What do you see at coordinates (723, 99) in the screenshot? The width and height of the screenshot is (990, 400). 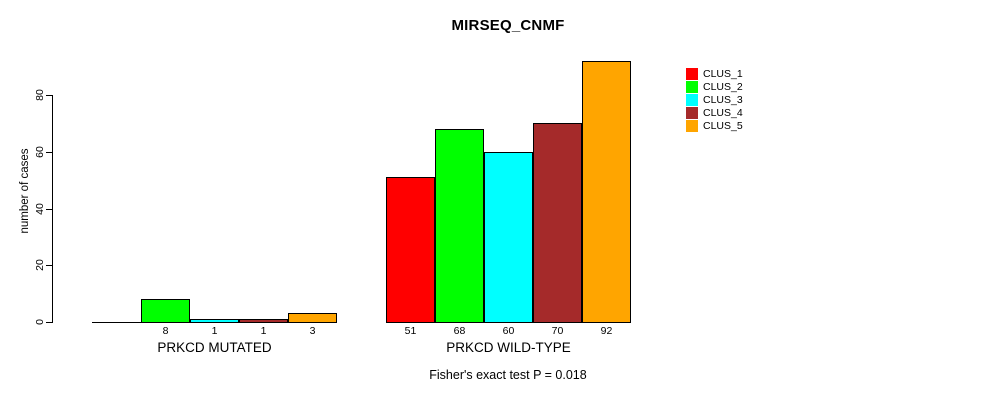 I see `legend-item-label: CLUS_3` at bounding box center [723, 99].